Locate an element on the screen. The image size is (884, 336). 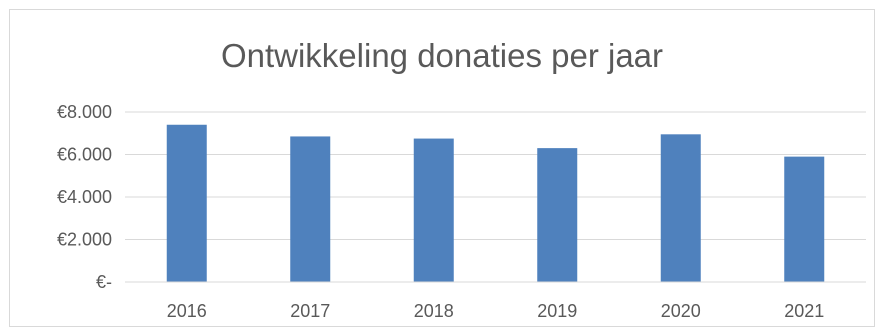
x-tick-label: 2016 is located at coordinates (187, 311).